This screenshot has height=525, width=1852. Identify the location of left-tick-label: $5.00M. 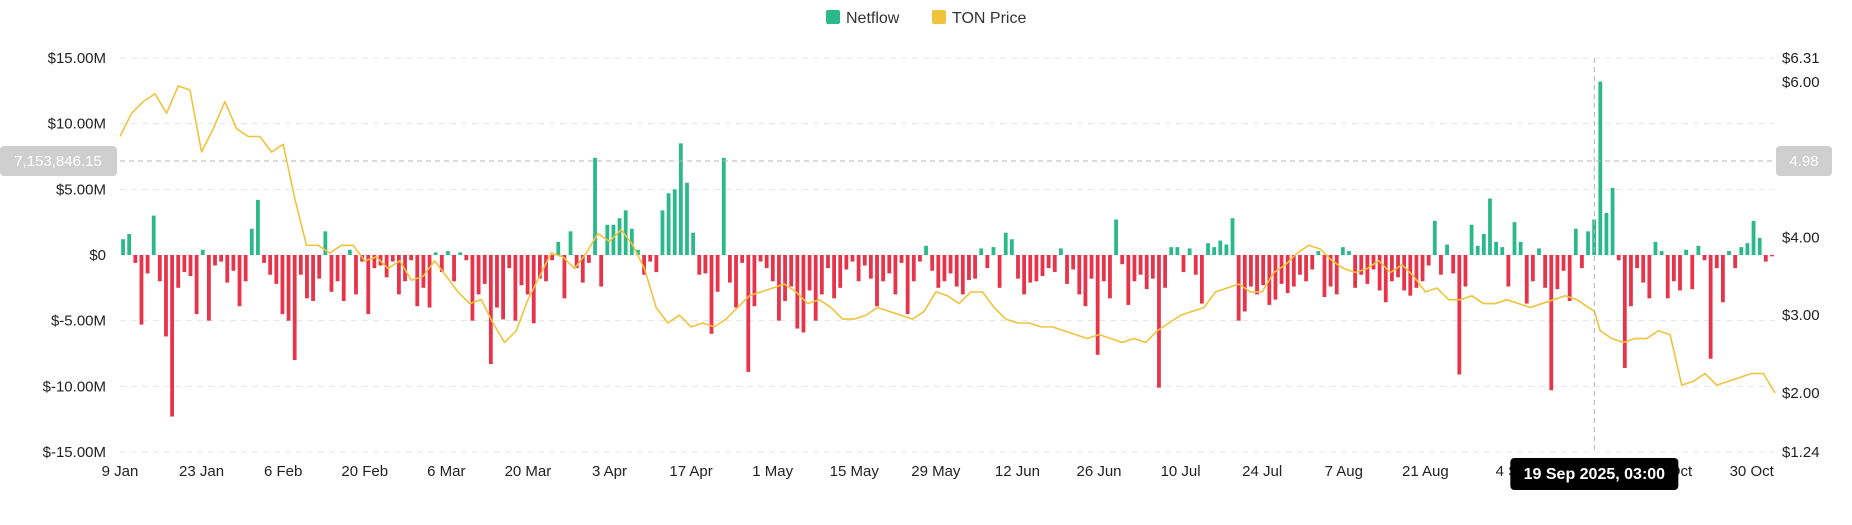
(81, 189).